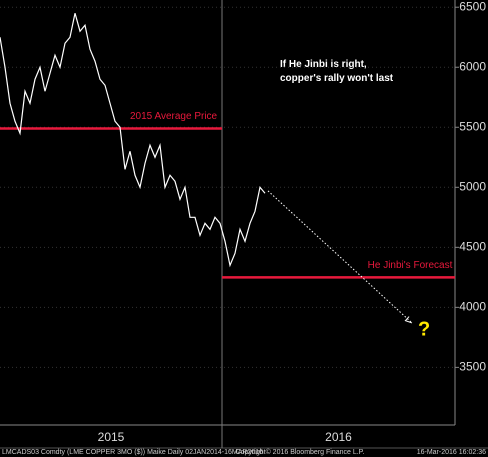 The width and height of the screenshot is (488, 457). I want to click on reference-label: He Jinbi's Forecast, so click(410, 265).